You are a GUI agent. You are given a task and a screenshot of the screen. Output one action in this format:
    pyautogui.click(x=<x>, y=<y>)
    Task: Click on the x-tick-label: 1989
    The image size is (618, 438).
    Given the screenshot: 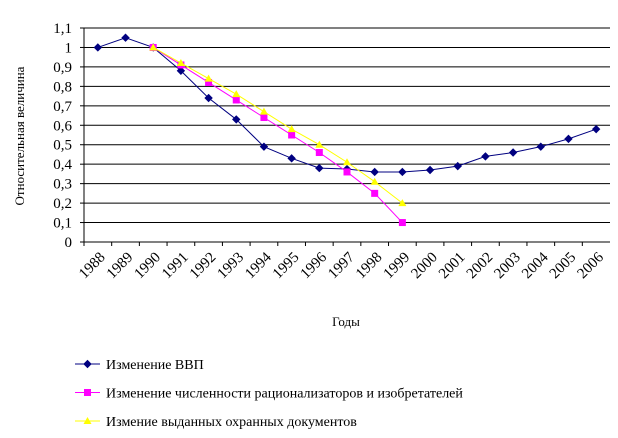 What is the action you would take?
    pyautogui.click(x=120, y=266)
    